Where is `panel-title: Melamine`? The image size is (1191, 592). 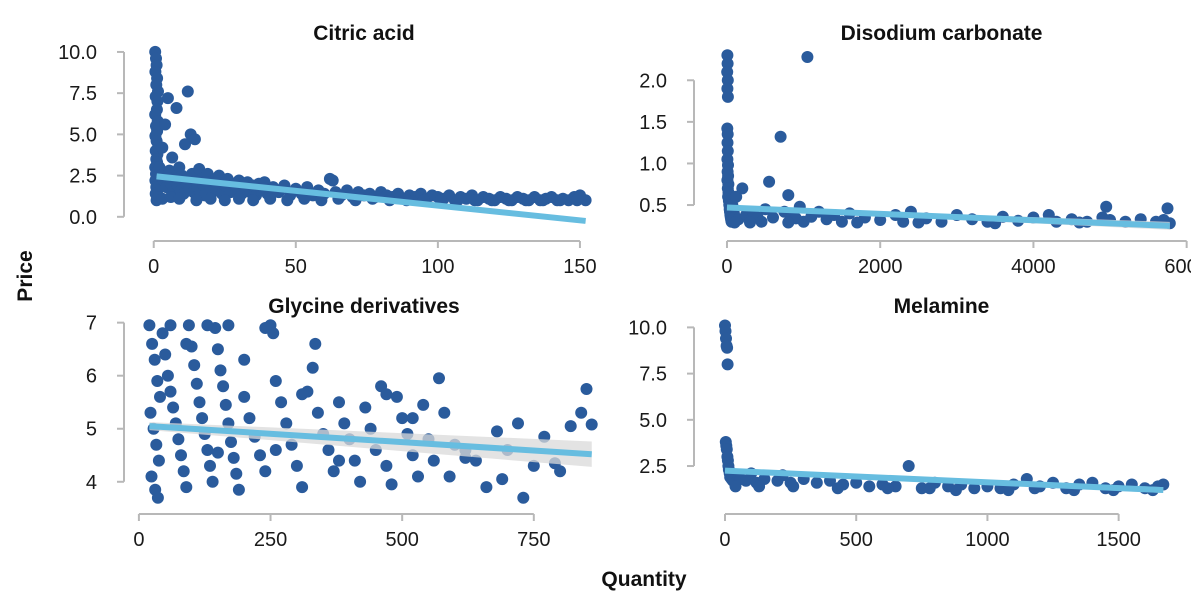
panel-title: Melamine is located at coordinates (942, 306).